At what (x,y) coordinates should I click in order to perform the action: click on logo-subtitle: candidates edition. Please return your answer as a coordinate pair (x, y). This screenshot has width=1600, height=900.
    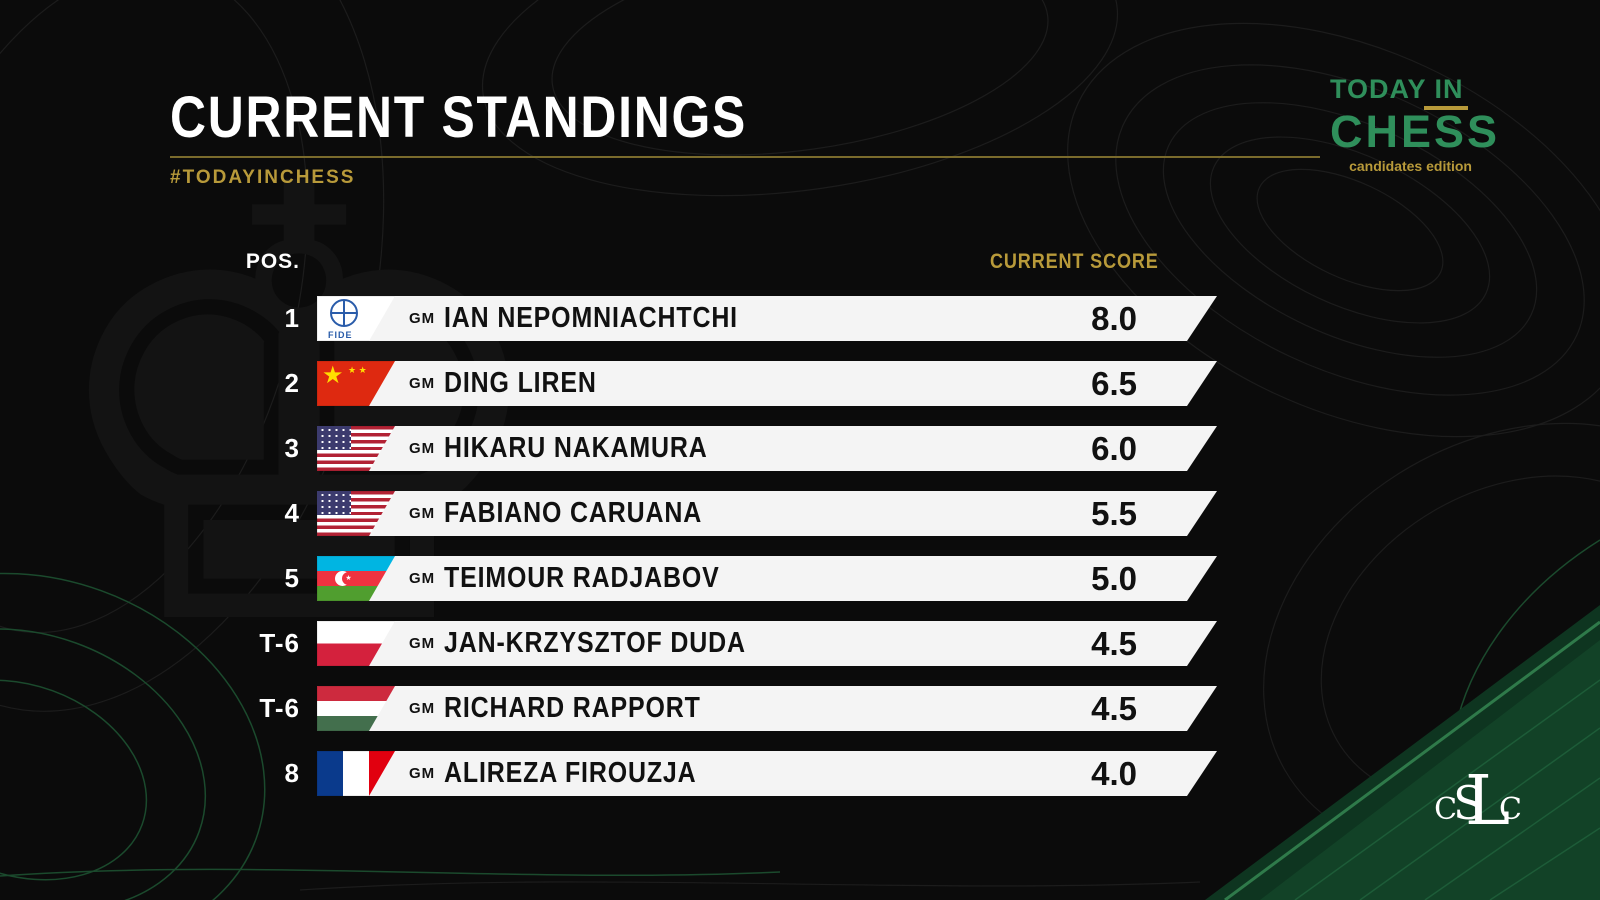
    Looking at the image, I should click on (1410, 165).